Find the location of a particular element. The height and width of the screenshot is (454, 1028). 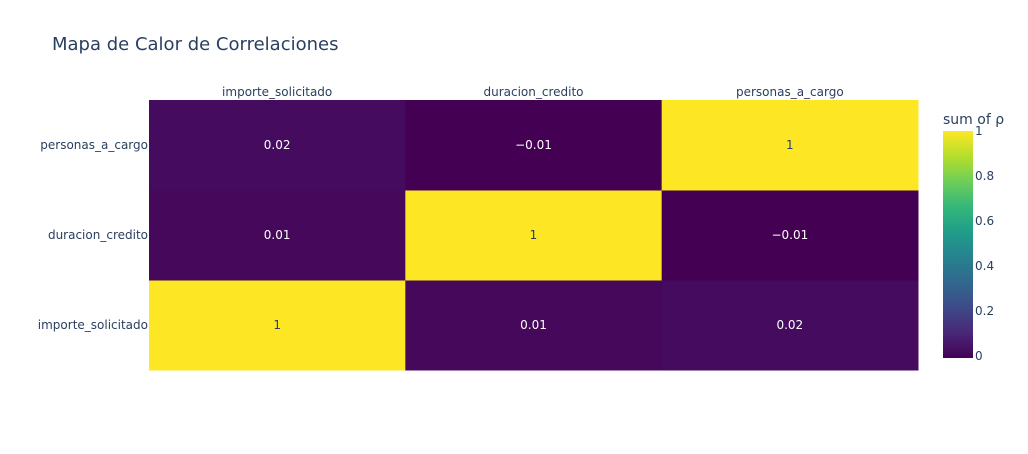

x-tick-label: importe_solicitado is located at coordinates (277, 92).